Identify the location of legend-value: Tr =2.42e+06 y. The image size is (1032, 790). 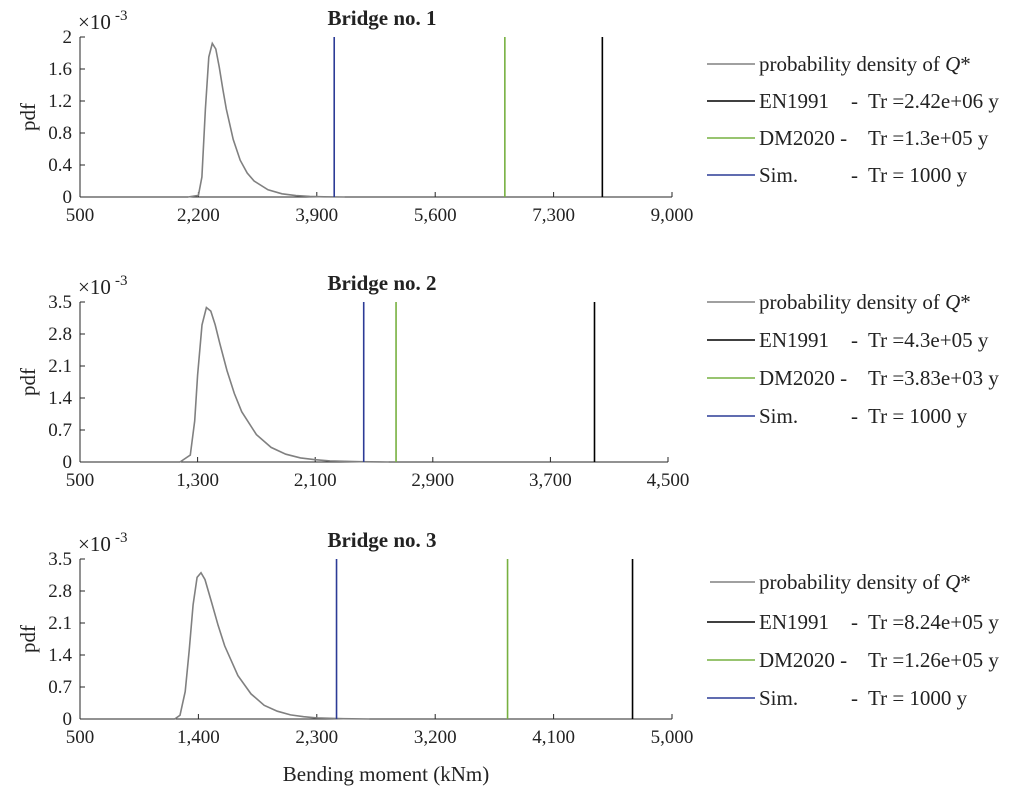
(933, 101).